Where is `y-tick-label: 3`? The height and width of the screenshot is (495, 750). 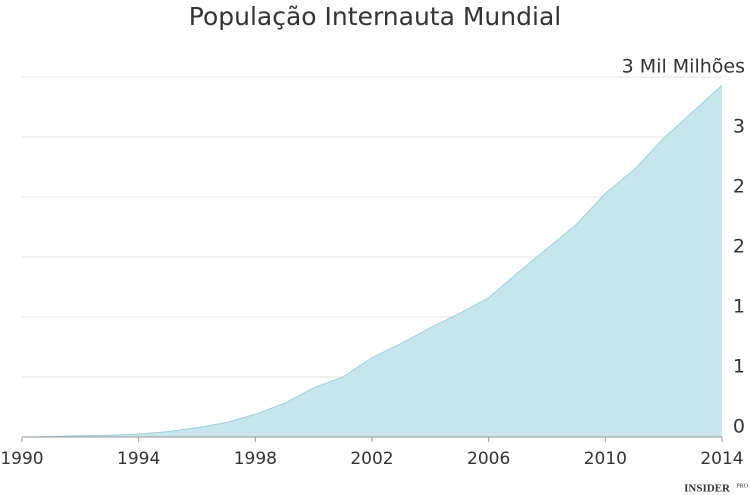 y-tick-label: 3 is located at coordinates (739, 127).